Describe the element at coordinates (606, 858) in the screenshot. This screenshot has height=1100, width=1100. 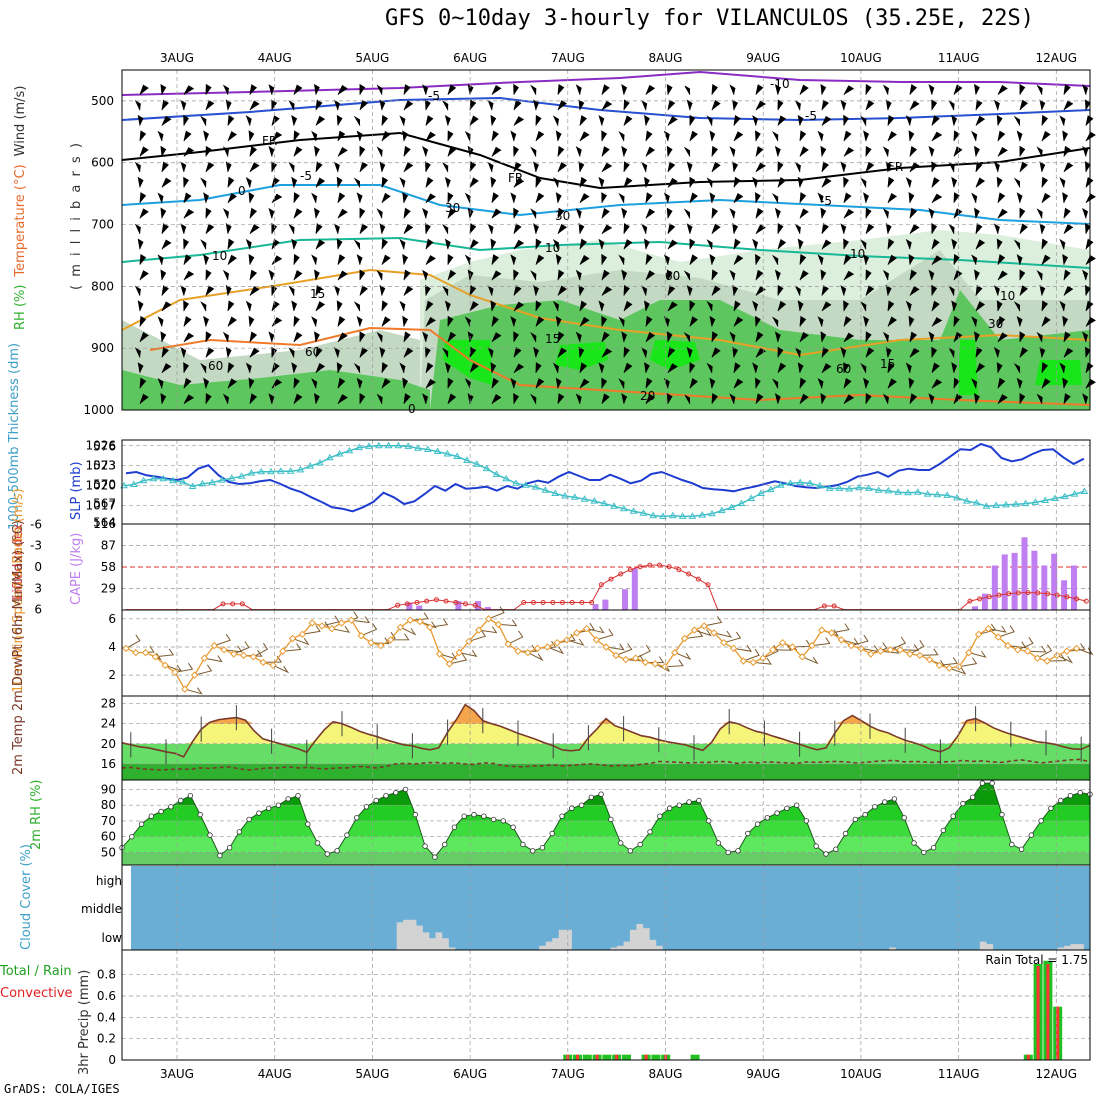
I see `rh-band` at that location.